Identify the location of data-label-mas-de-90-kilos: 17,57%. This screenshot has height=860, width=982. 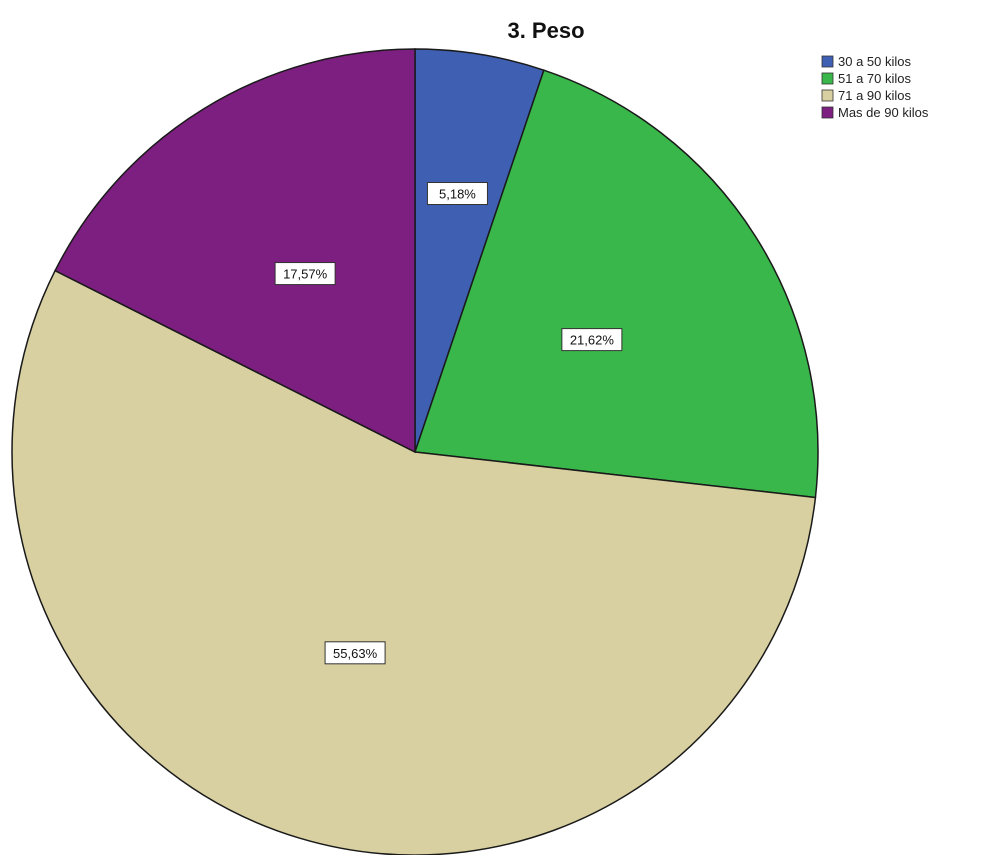
(305, 274).